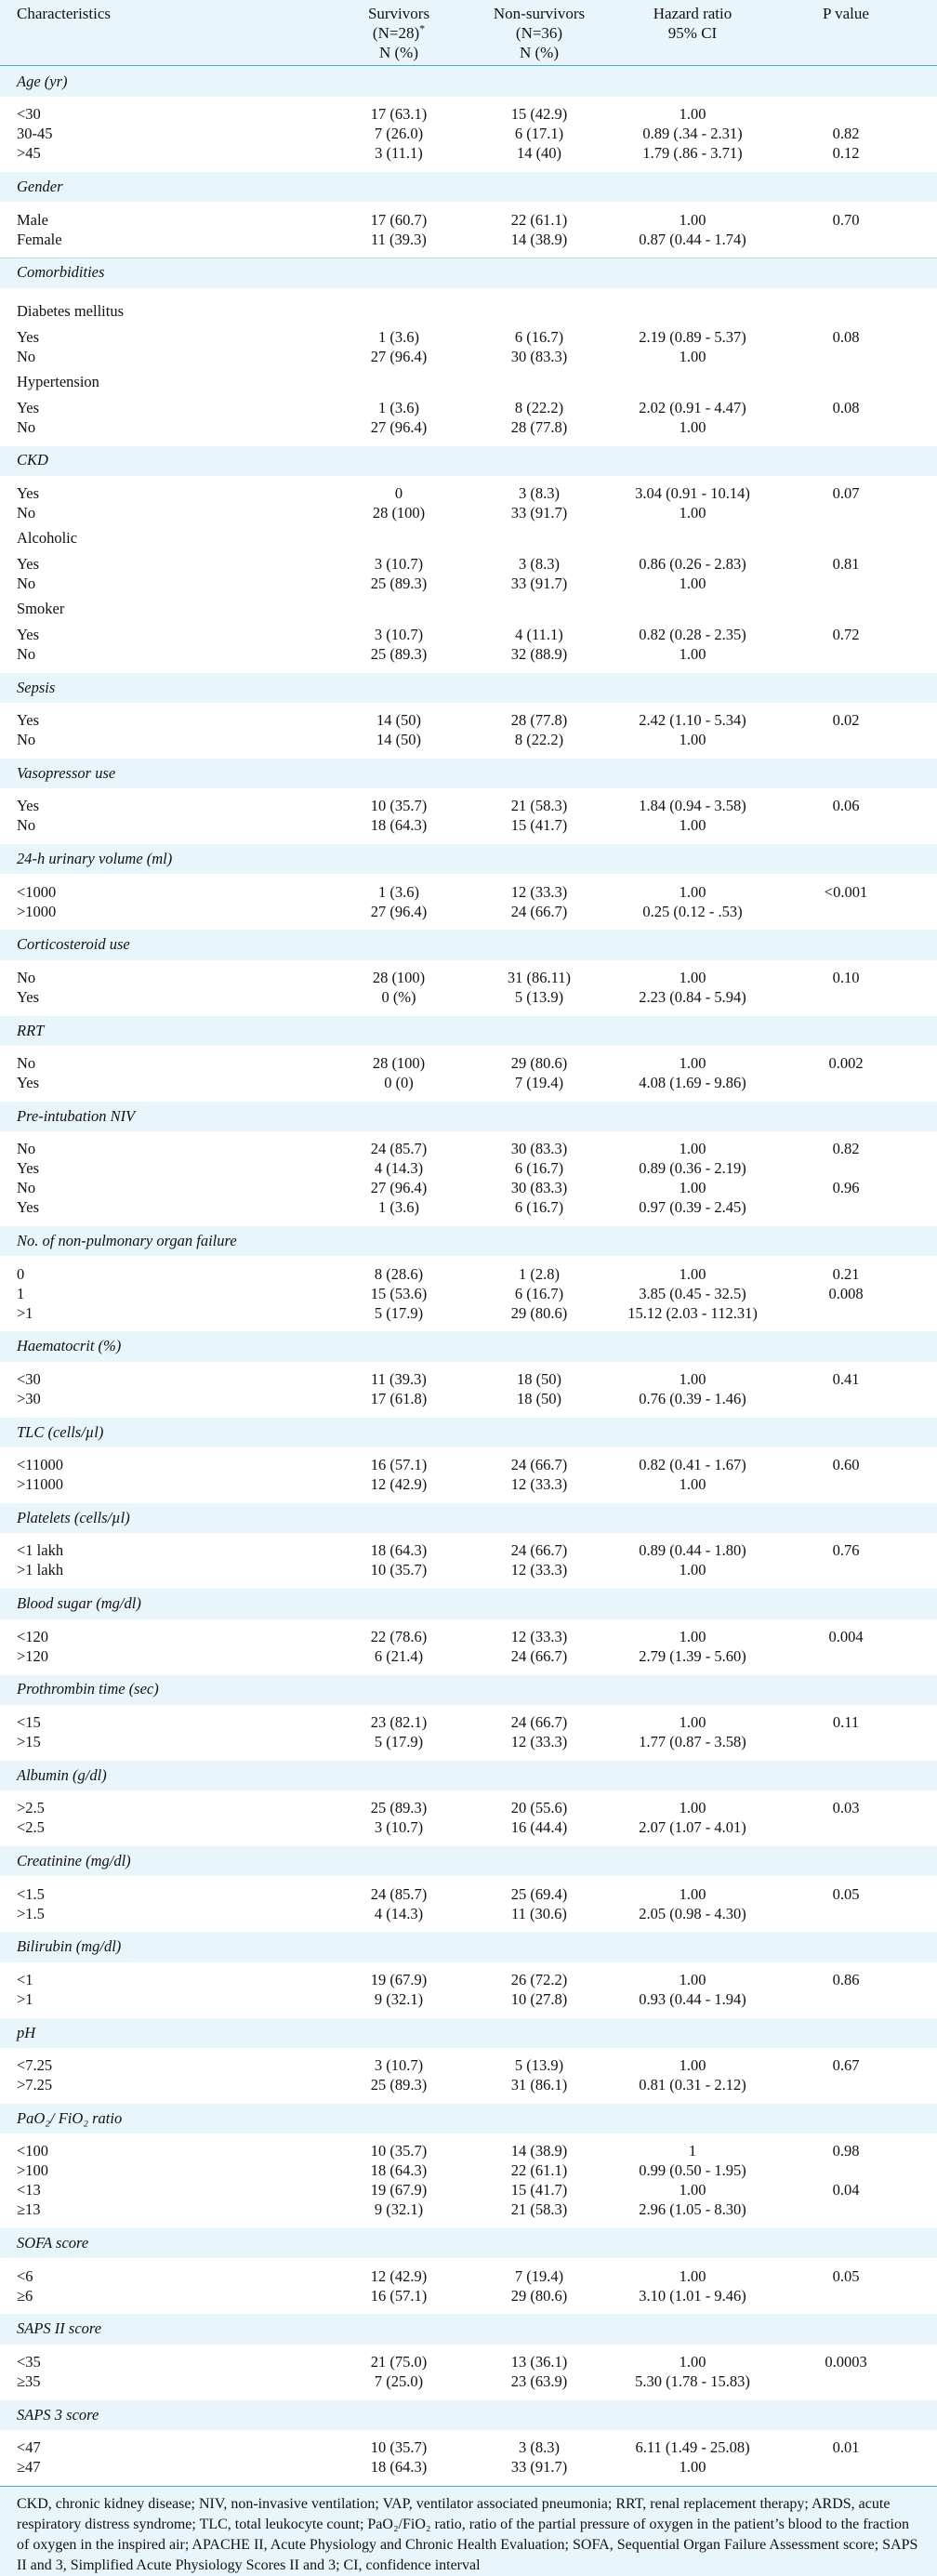 The image size is (937, 2576). I want to click on survivors-value: 3 (10.7), so click(399, 634).